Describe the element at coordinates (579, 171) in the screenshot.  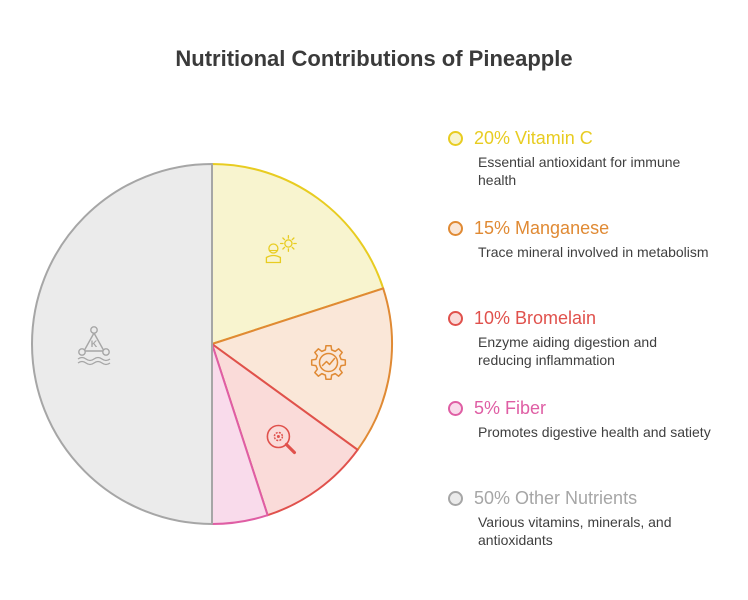
I see `legend-description: Essential antioxidant for immune health` at that location.